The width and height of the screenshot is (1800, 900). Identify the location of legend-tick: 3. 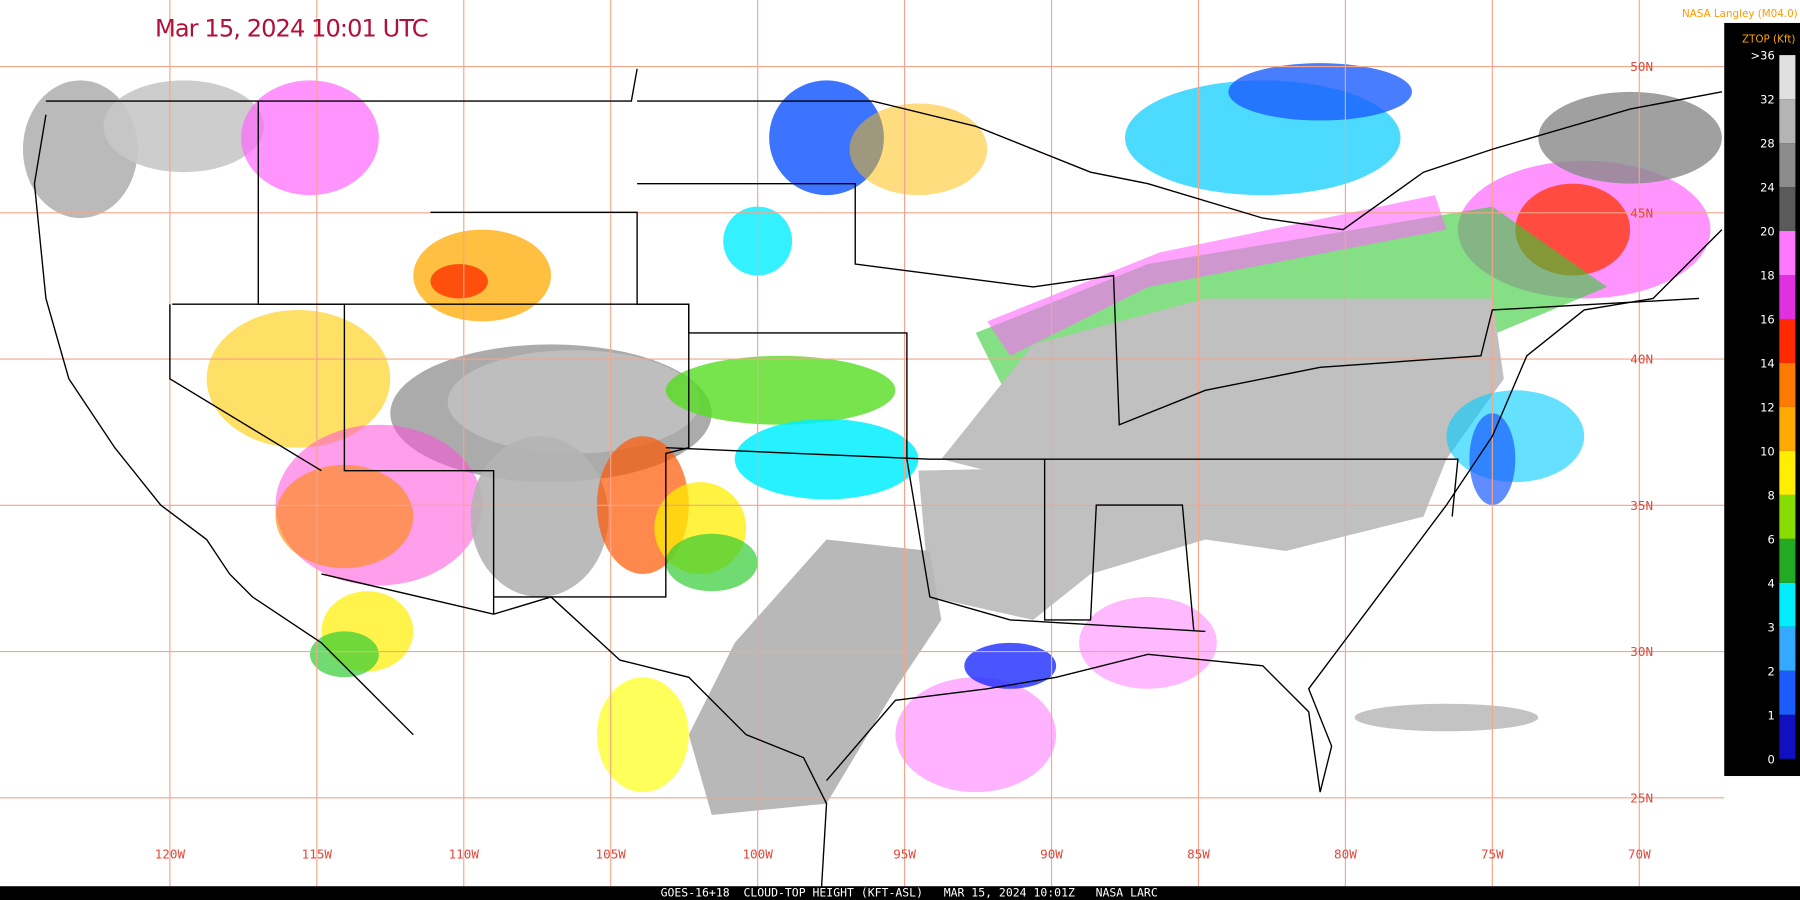
(1770, 627).